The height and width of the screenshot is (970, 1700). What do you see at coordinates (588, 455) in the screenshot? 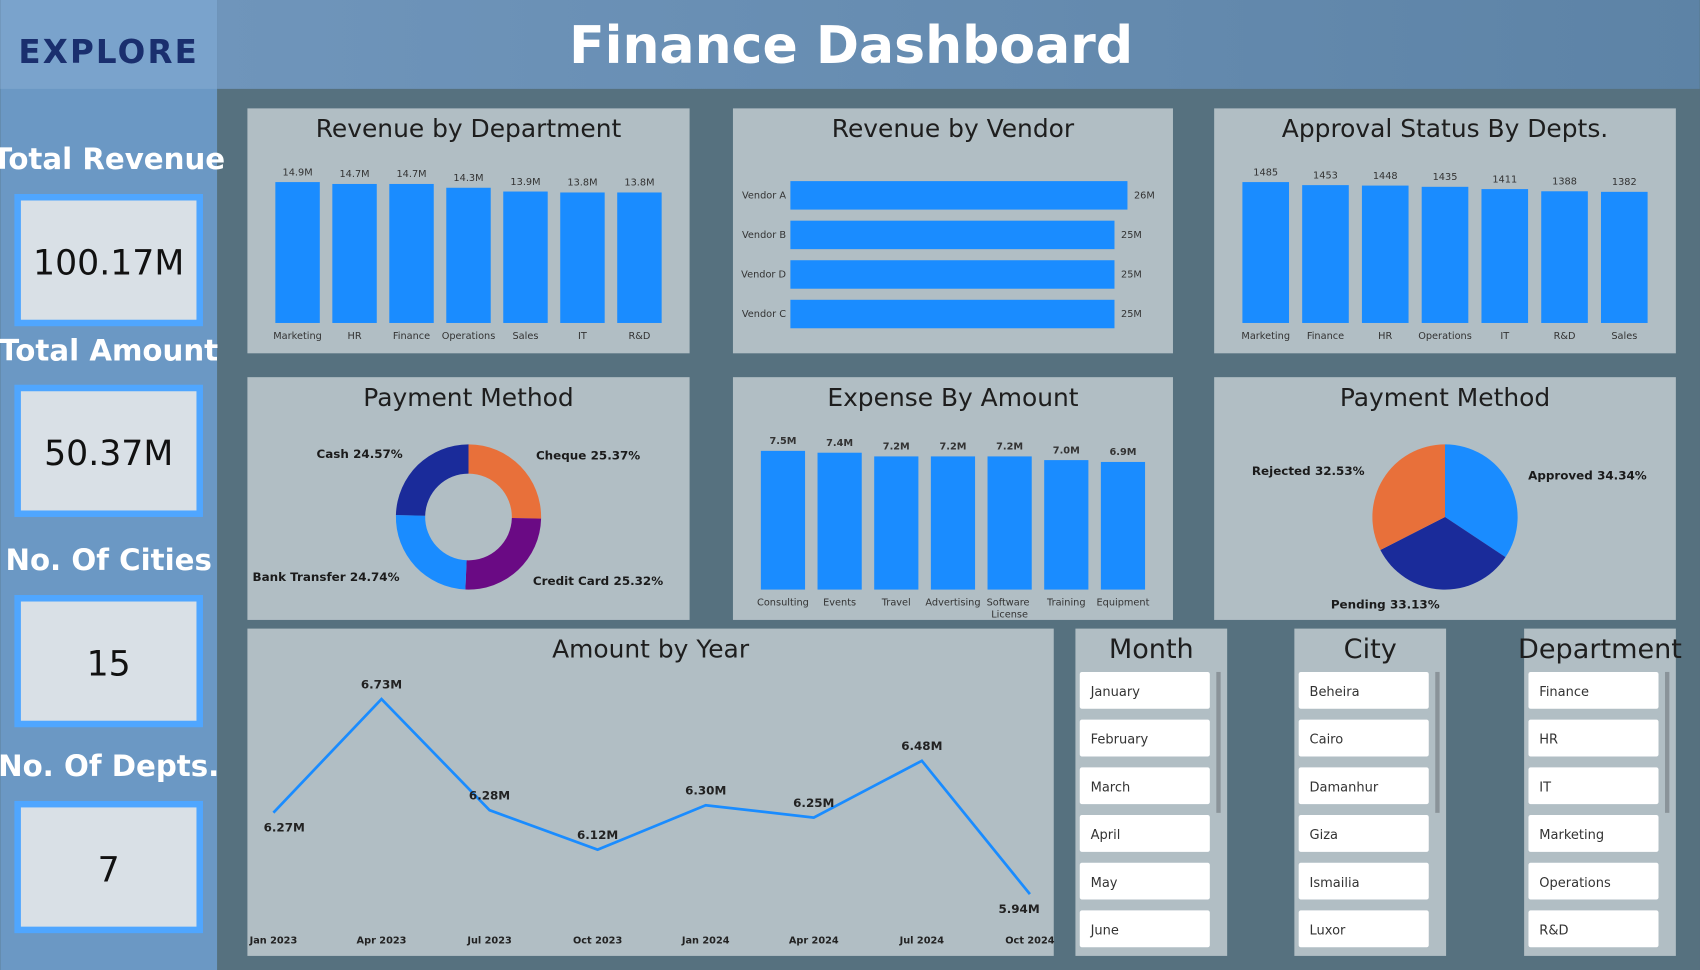
I see `slice-label: Cheque 25.37%` at bounding box center [588, 455].